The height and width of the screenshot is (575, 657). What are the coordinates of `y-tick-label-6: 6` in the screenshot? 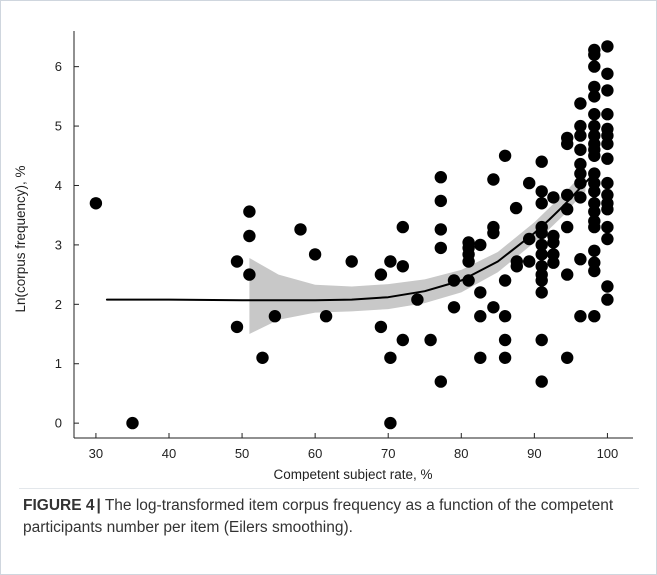 It's located at (58, 66).